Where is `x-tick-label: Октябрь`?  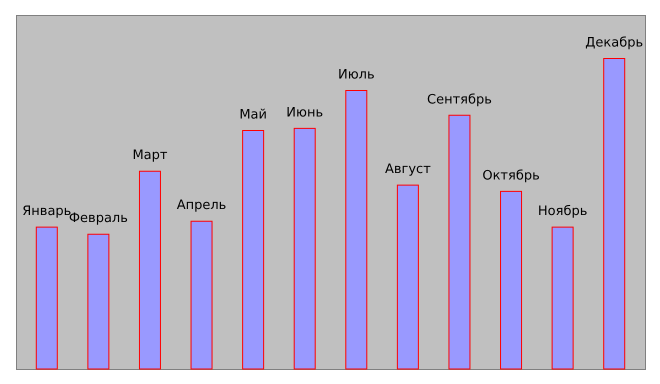
x-tick-label: Октябрь is located at coordinates (511, 176).